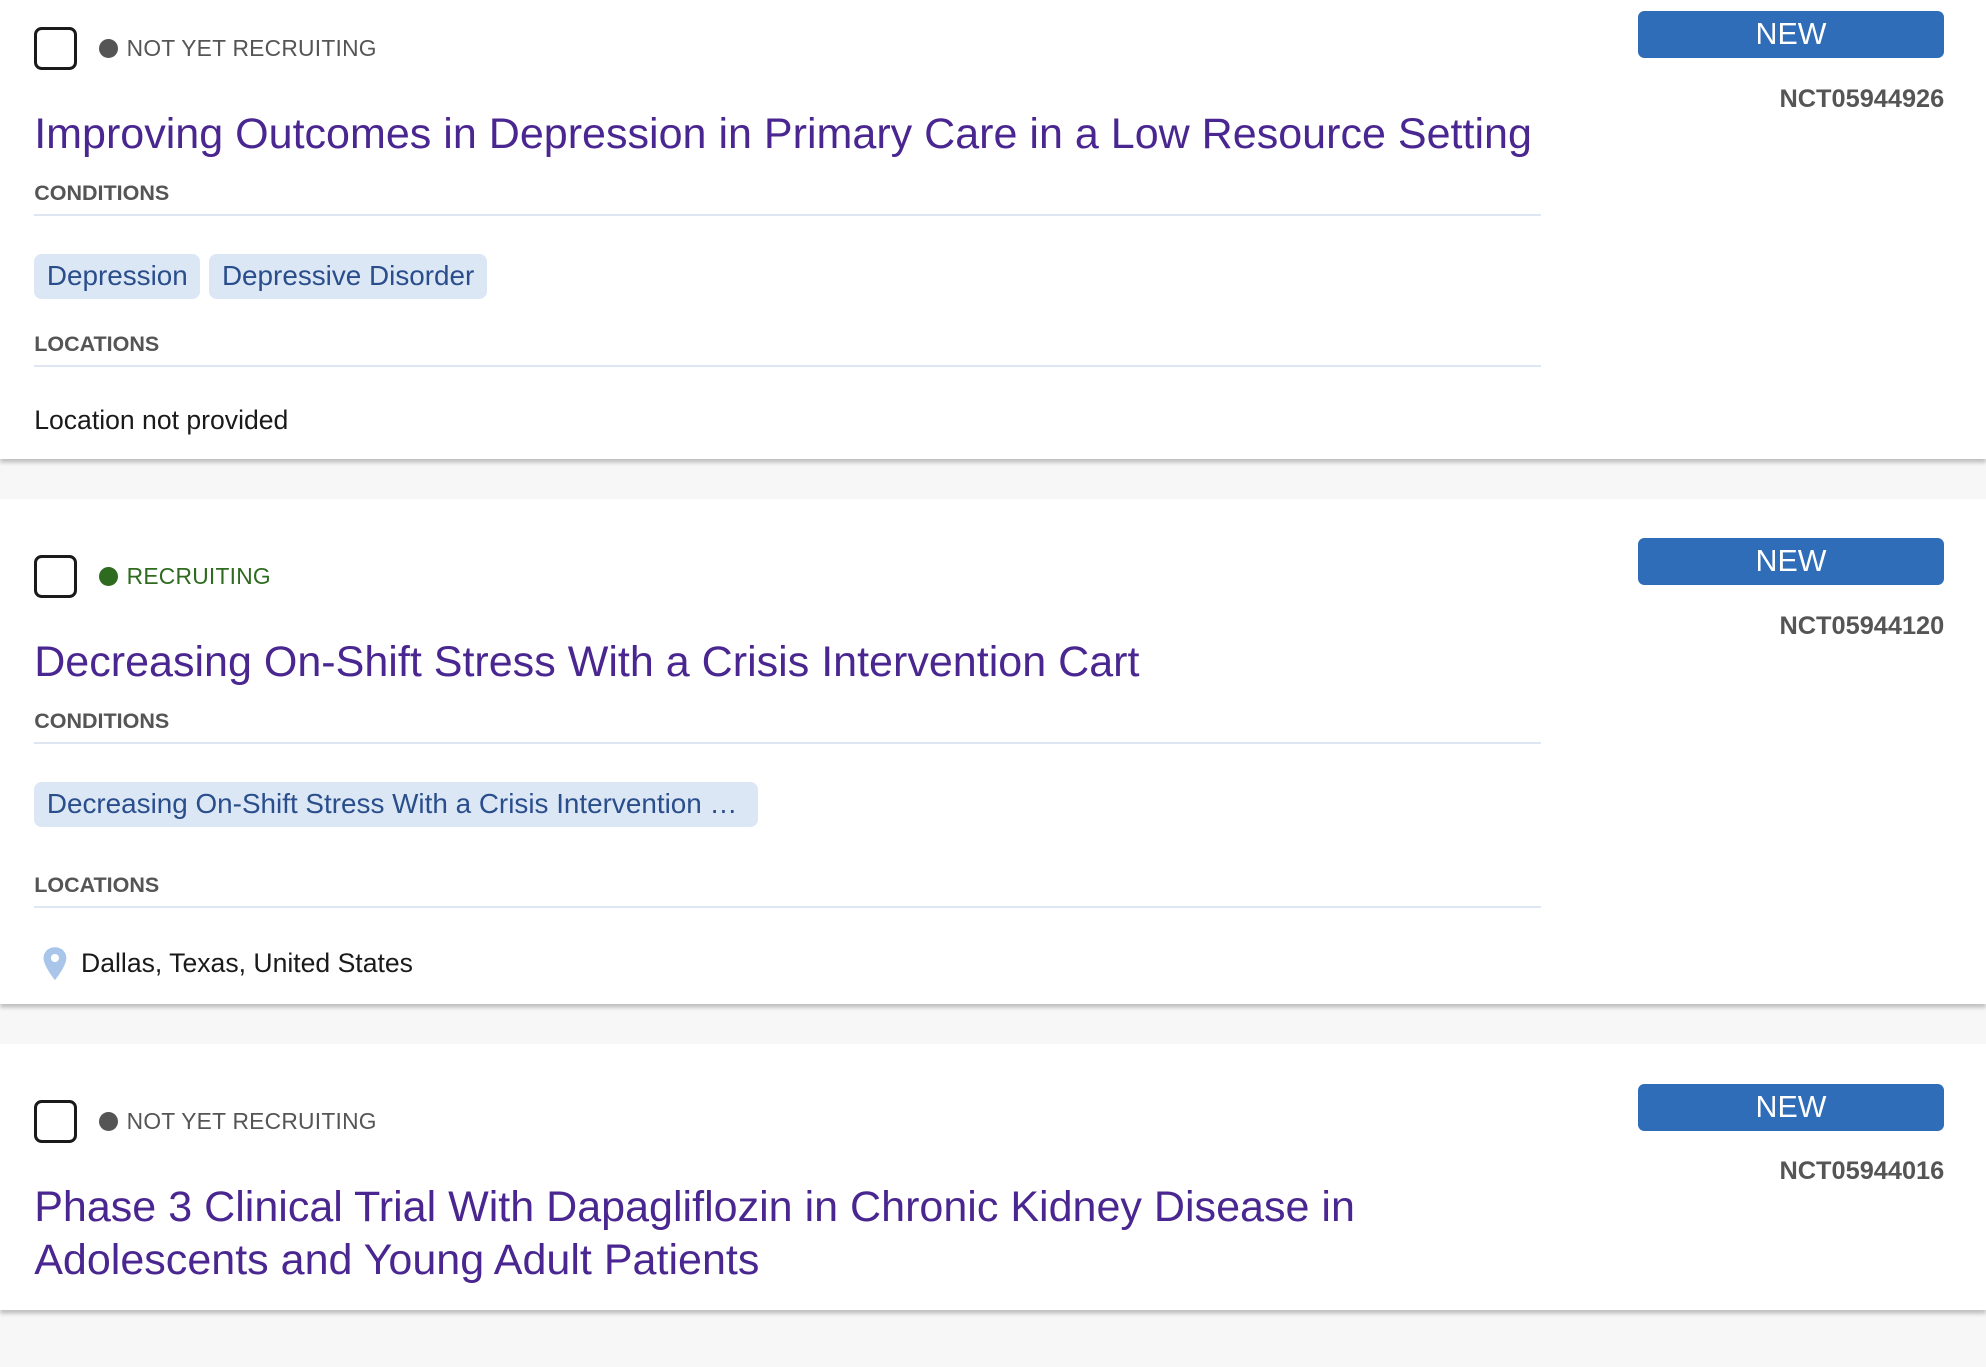 Image resolution: width=1986 pixels, height=1367 pixels. What do you see at coordinates (1791, 62) in the screenshot?
I see `trial-meta: NEW NCT05944926` at bounding box center [1791, 62].